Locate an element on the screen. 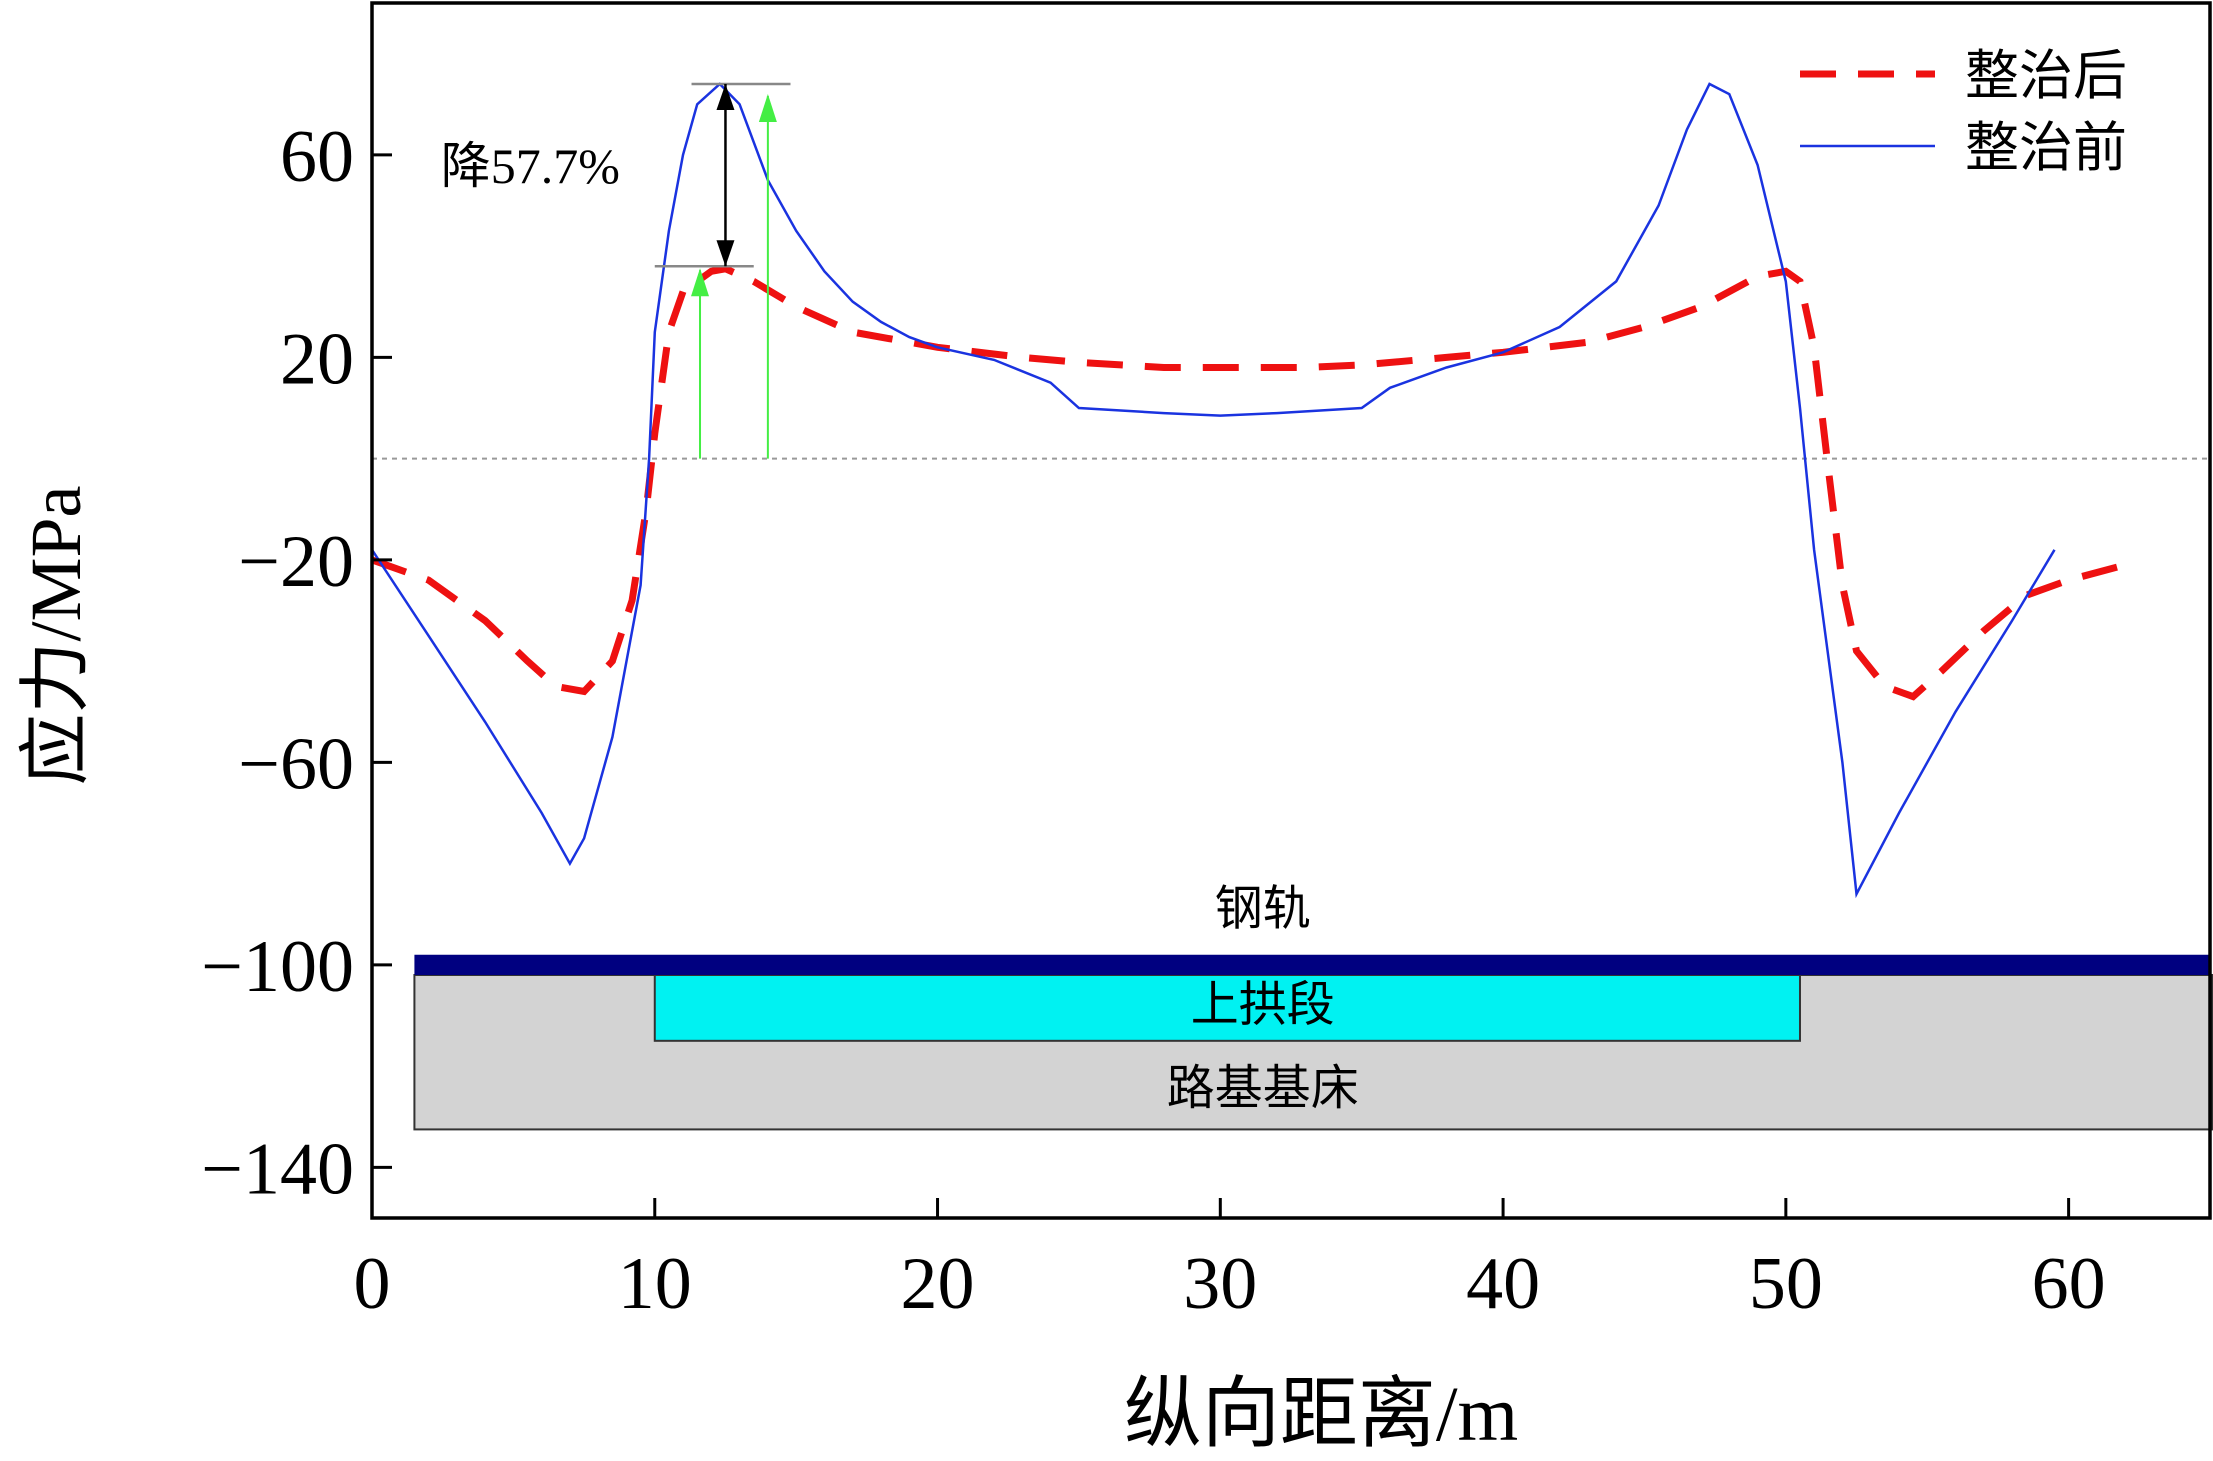  legend-label-after: 整治后 is located at coordinates (2046, 76).